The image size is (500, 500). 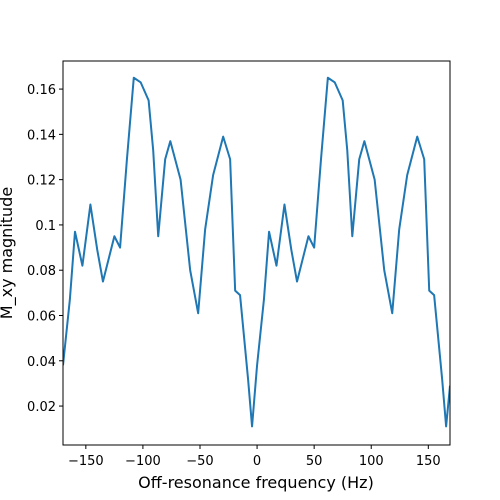 What do you see at coordinates (41, 407) in the screenshot?
I see `y-tick-label: 0.02` at bounding box center [41, 407].